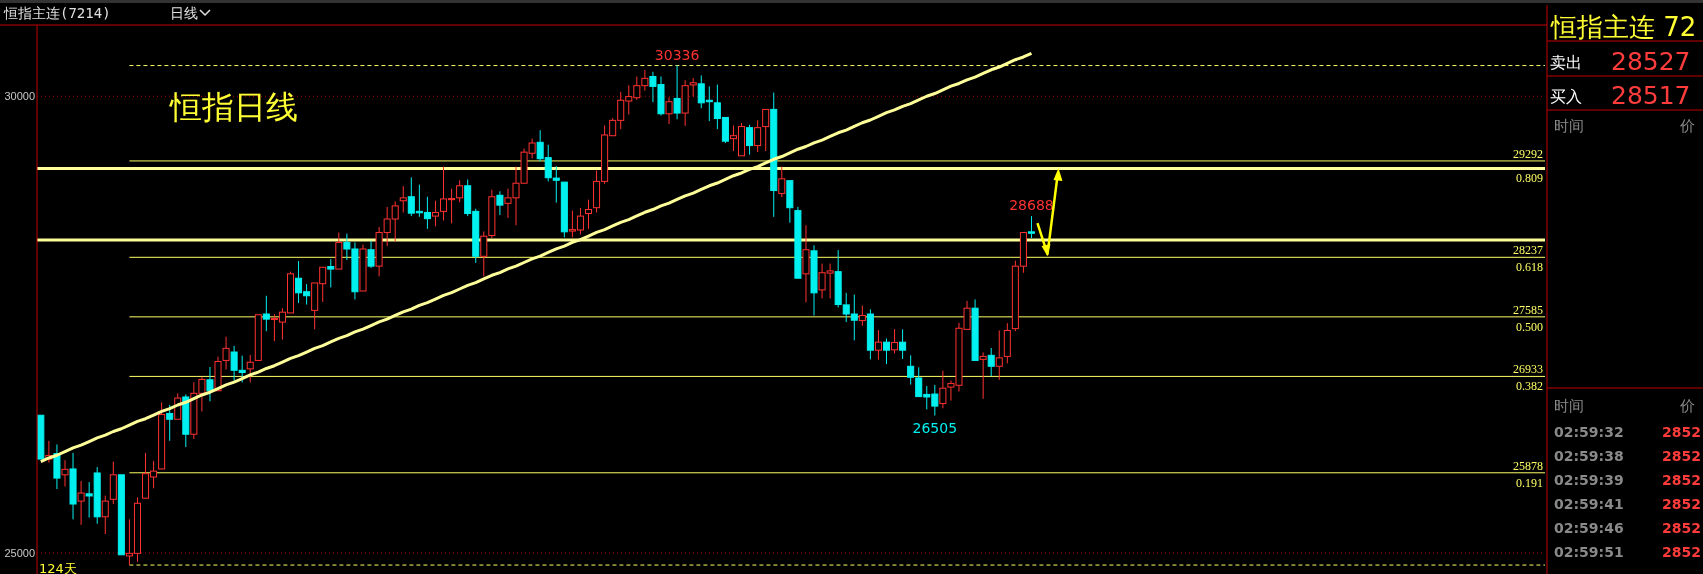  I want to click on text: 恒指主连 72, so click(1623, 27).